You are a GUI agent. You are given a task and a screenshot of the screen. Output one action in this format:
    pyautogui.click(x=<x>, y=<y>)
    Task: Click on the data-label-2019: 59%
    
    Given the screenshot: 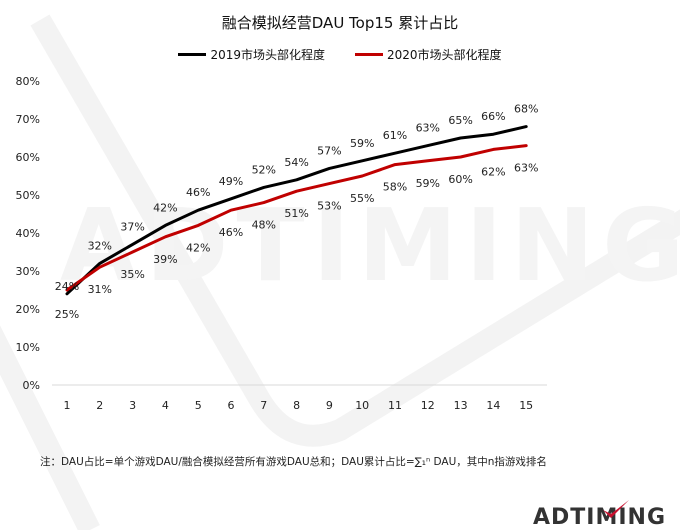 What is the action you would take?
    pyautogui.click(x=362, y=143)
    